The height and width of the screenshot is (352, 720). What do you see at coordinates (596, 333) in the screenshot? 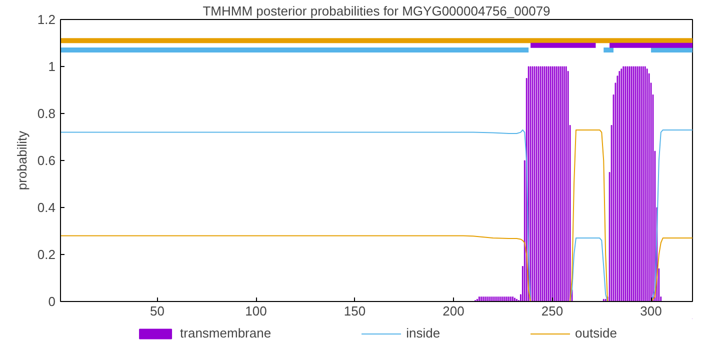
I see `legend-label: outside` at bounding box center [596, 333].